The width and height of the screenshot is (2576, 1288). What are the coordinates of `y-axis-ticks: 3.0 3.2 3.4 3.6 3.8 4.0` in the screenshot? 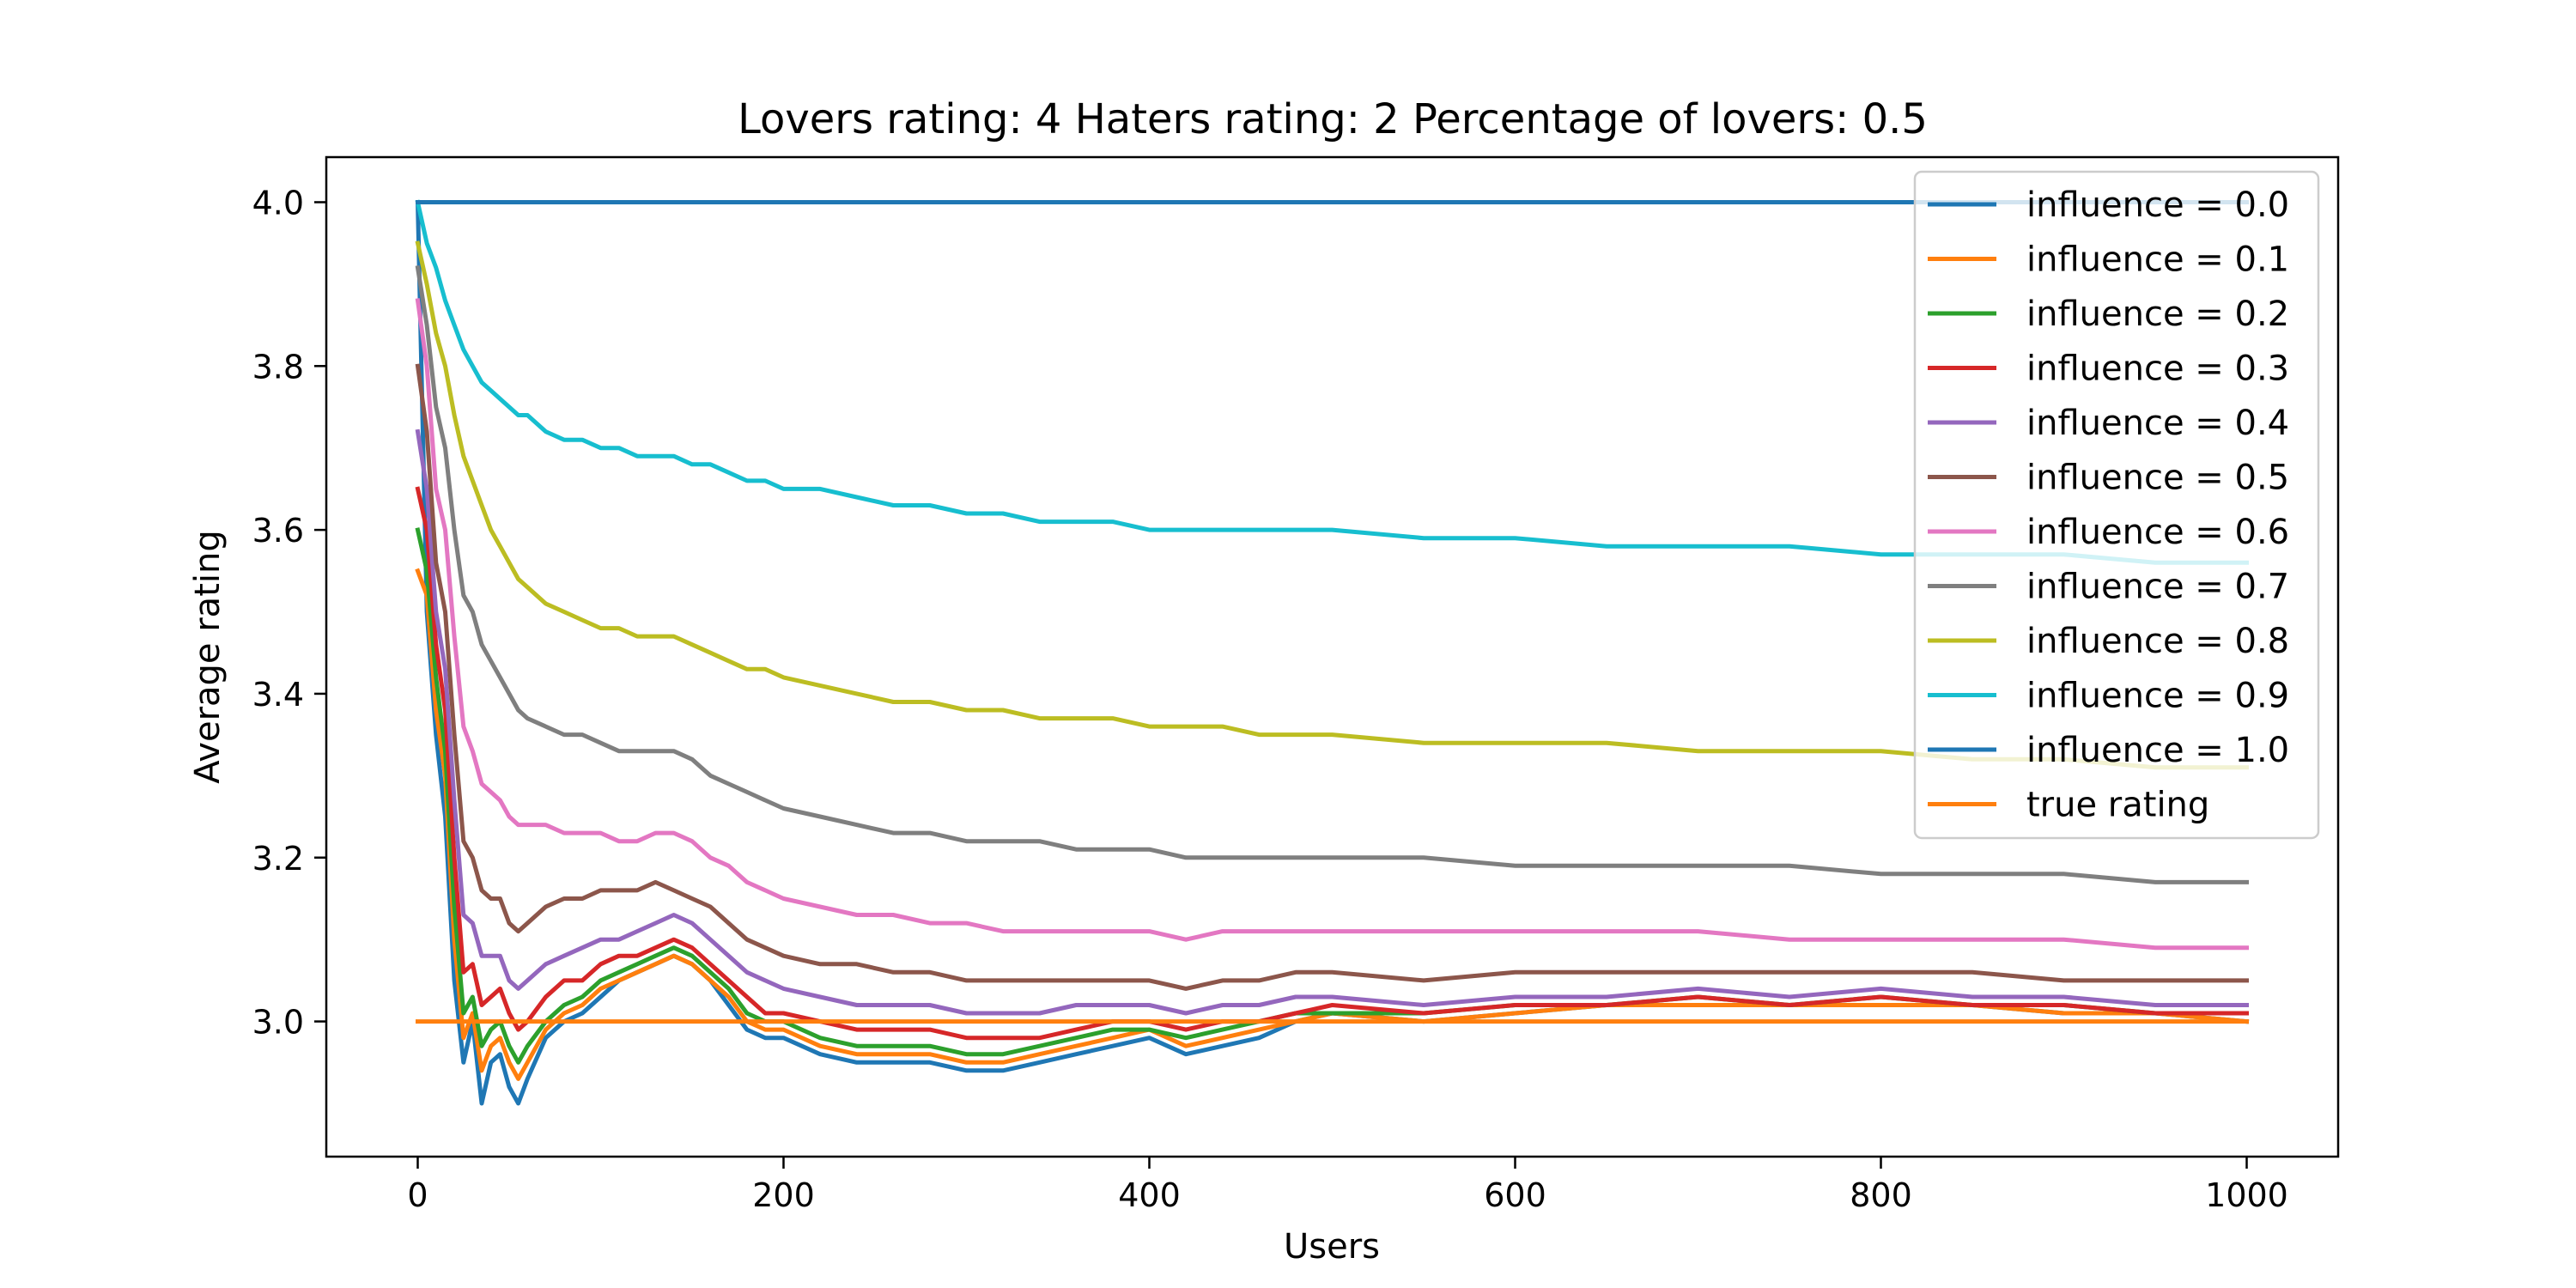 It's located at (289, 613).